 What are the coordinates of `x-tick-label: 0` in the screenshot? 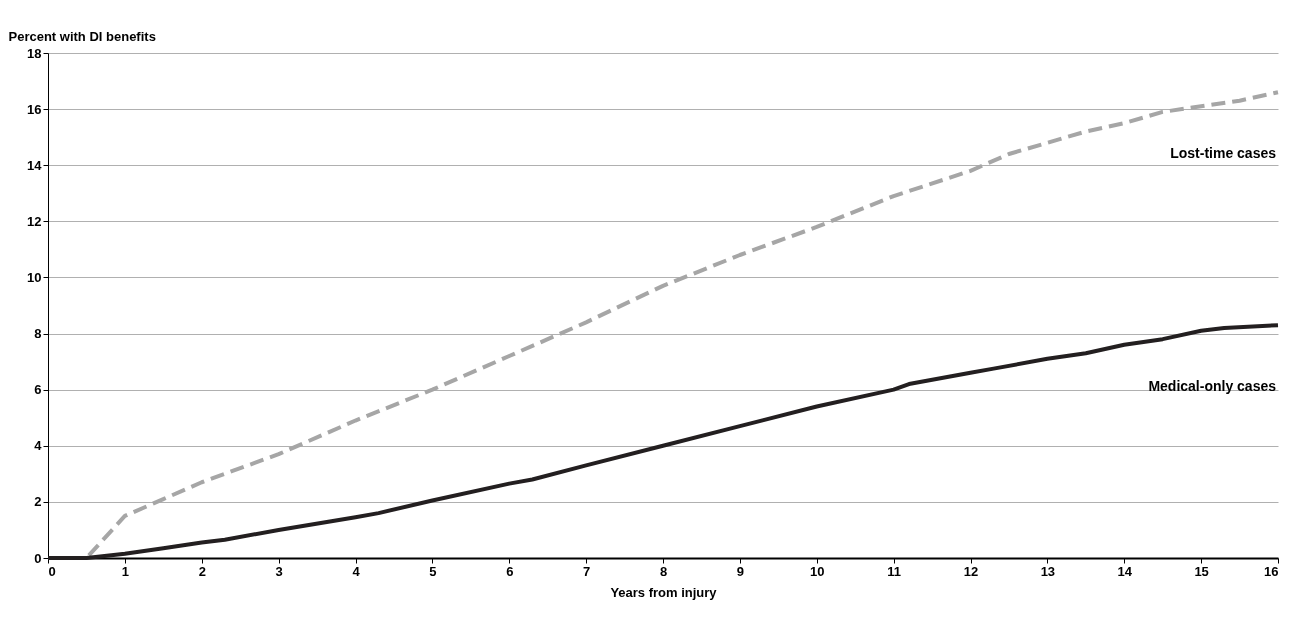 It's located at (52, 571).